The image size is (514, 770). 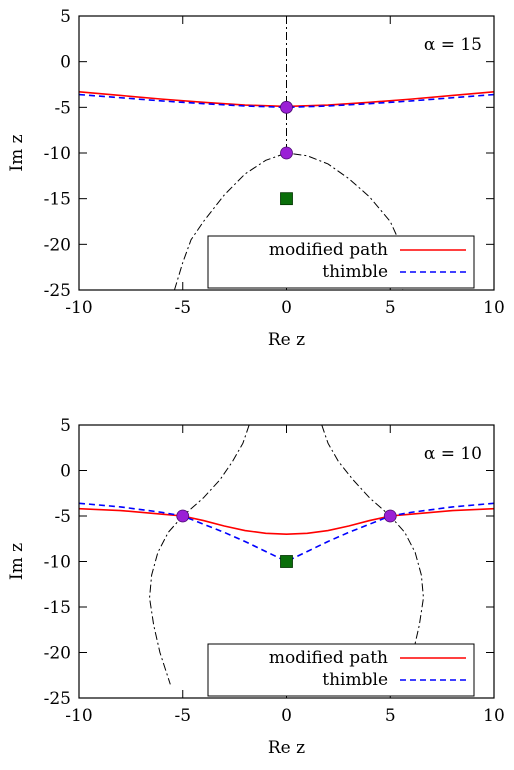 What do you see at coordinates (453, 454) in the screenshot?
I see `alpha-annotation: α = 10` at bounding box center [453, 454].